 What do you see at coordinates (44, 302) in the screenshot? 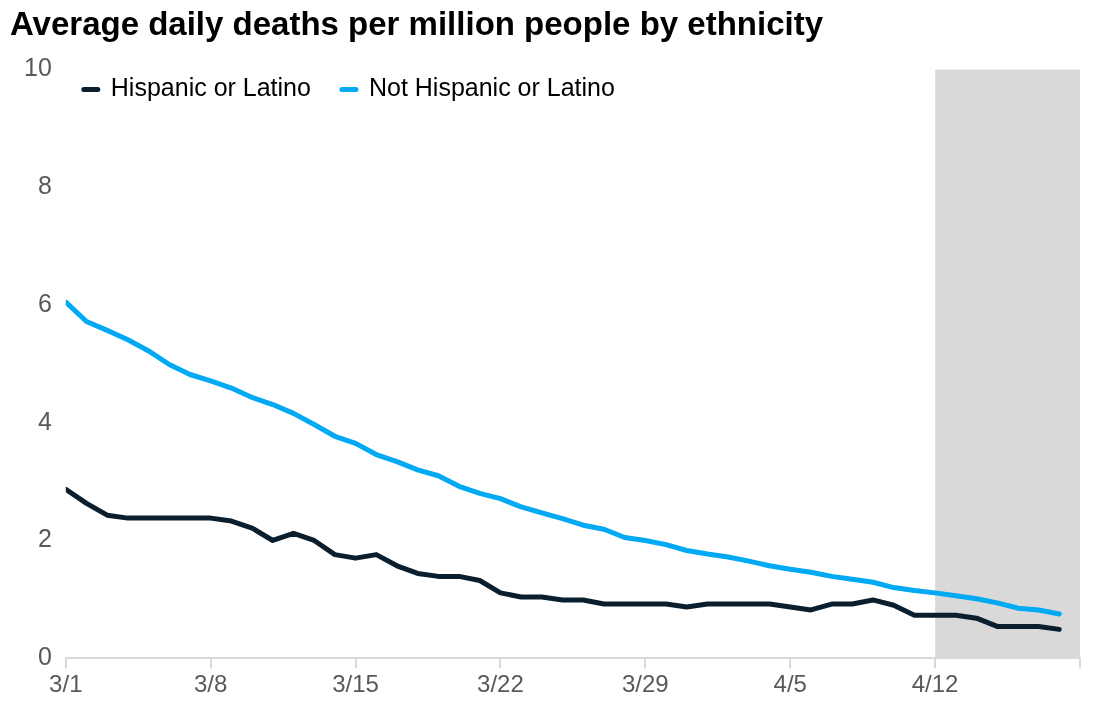
I see `y-tick-label: 6` at bounding box center [44, 302].